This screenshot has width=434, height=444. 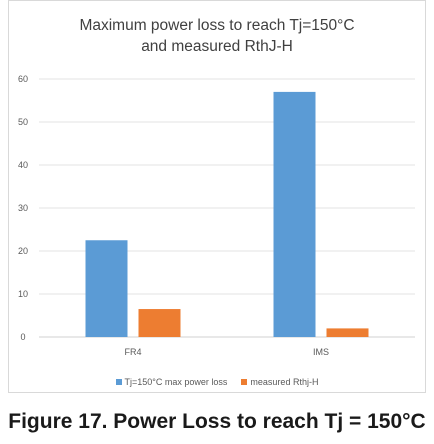 I want to click on legend-swatch-rthj-h, so click(x=244, y=382).